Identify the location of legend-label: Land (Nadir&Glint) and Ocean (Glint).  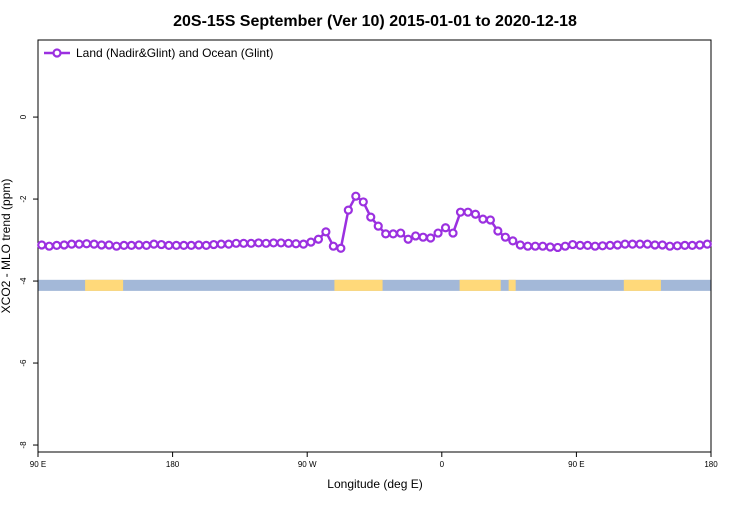
(174, 53).